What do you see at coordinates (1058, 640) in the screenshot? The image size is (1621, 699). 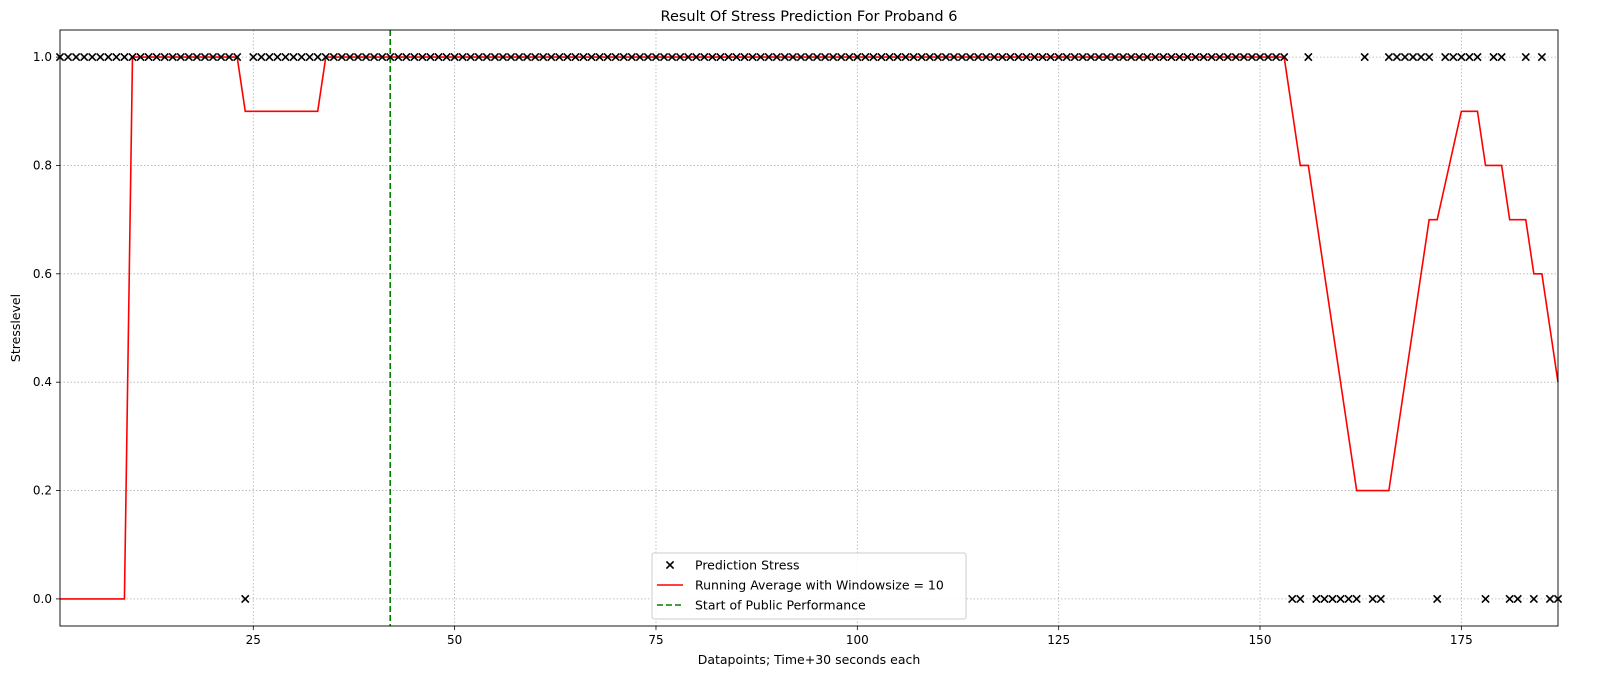 I see `x-tick-label: 125` at bounding box center [1058, 640].